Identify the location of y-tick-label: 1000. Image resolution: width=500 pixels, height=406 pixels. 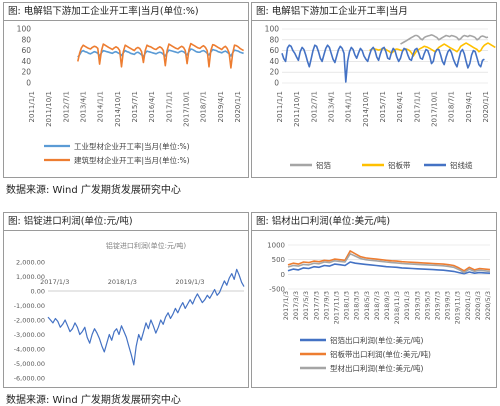
(276, 246).